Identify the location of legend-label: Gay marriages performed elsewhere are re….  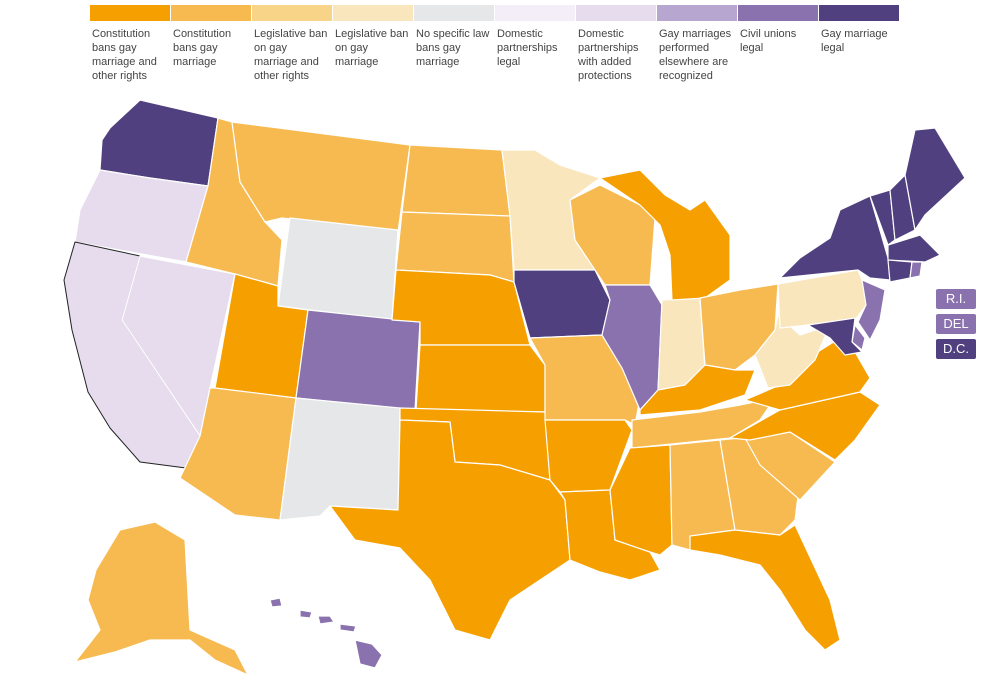
(695, 55).